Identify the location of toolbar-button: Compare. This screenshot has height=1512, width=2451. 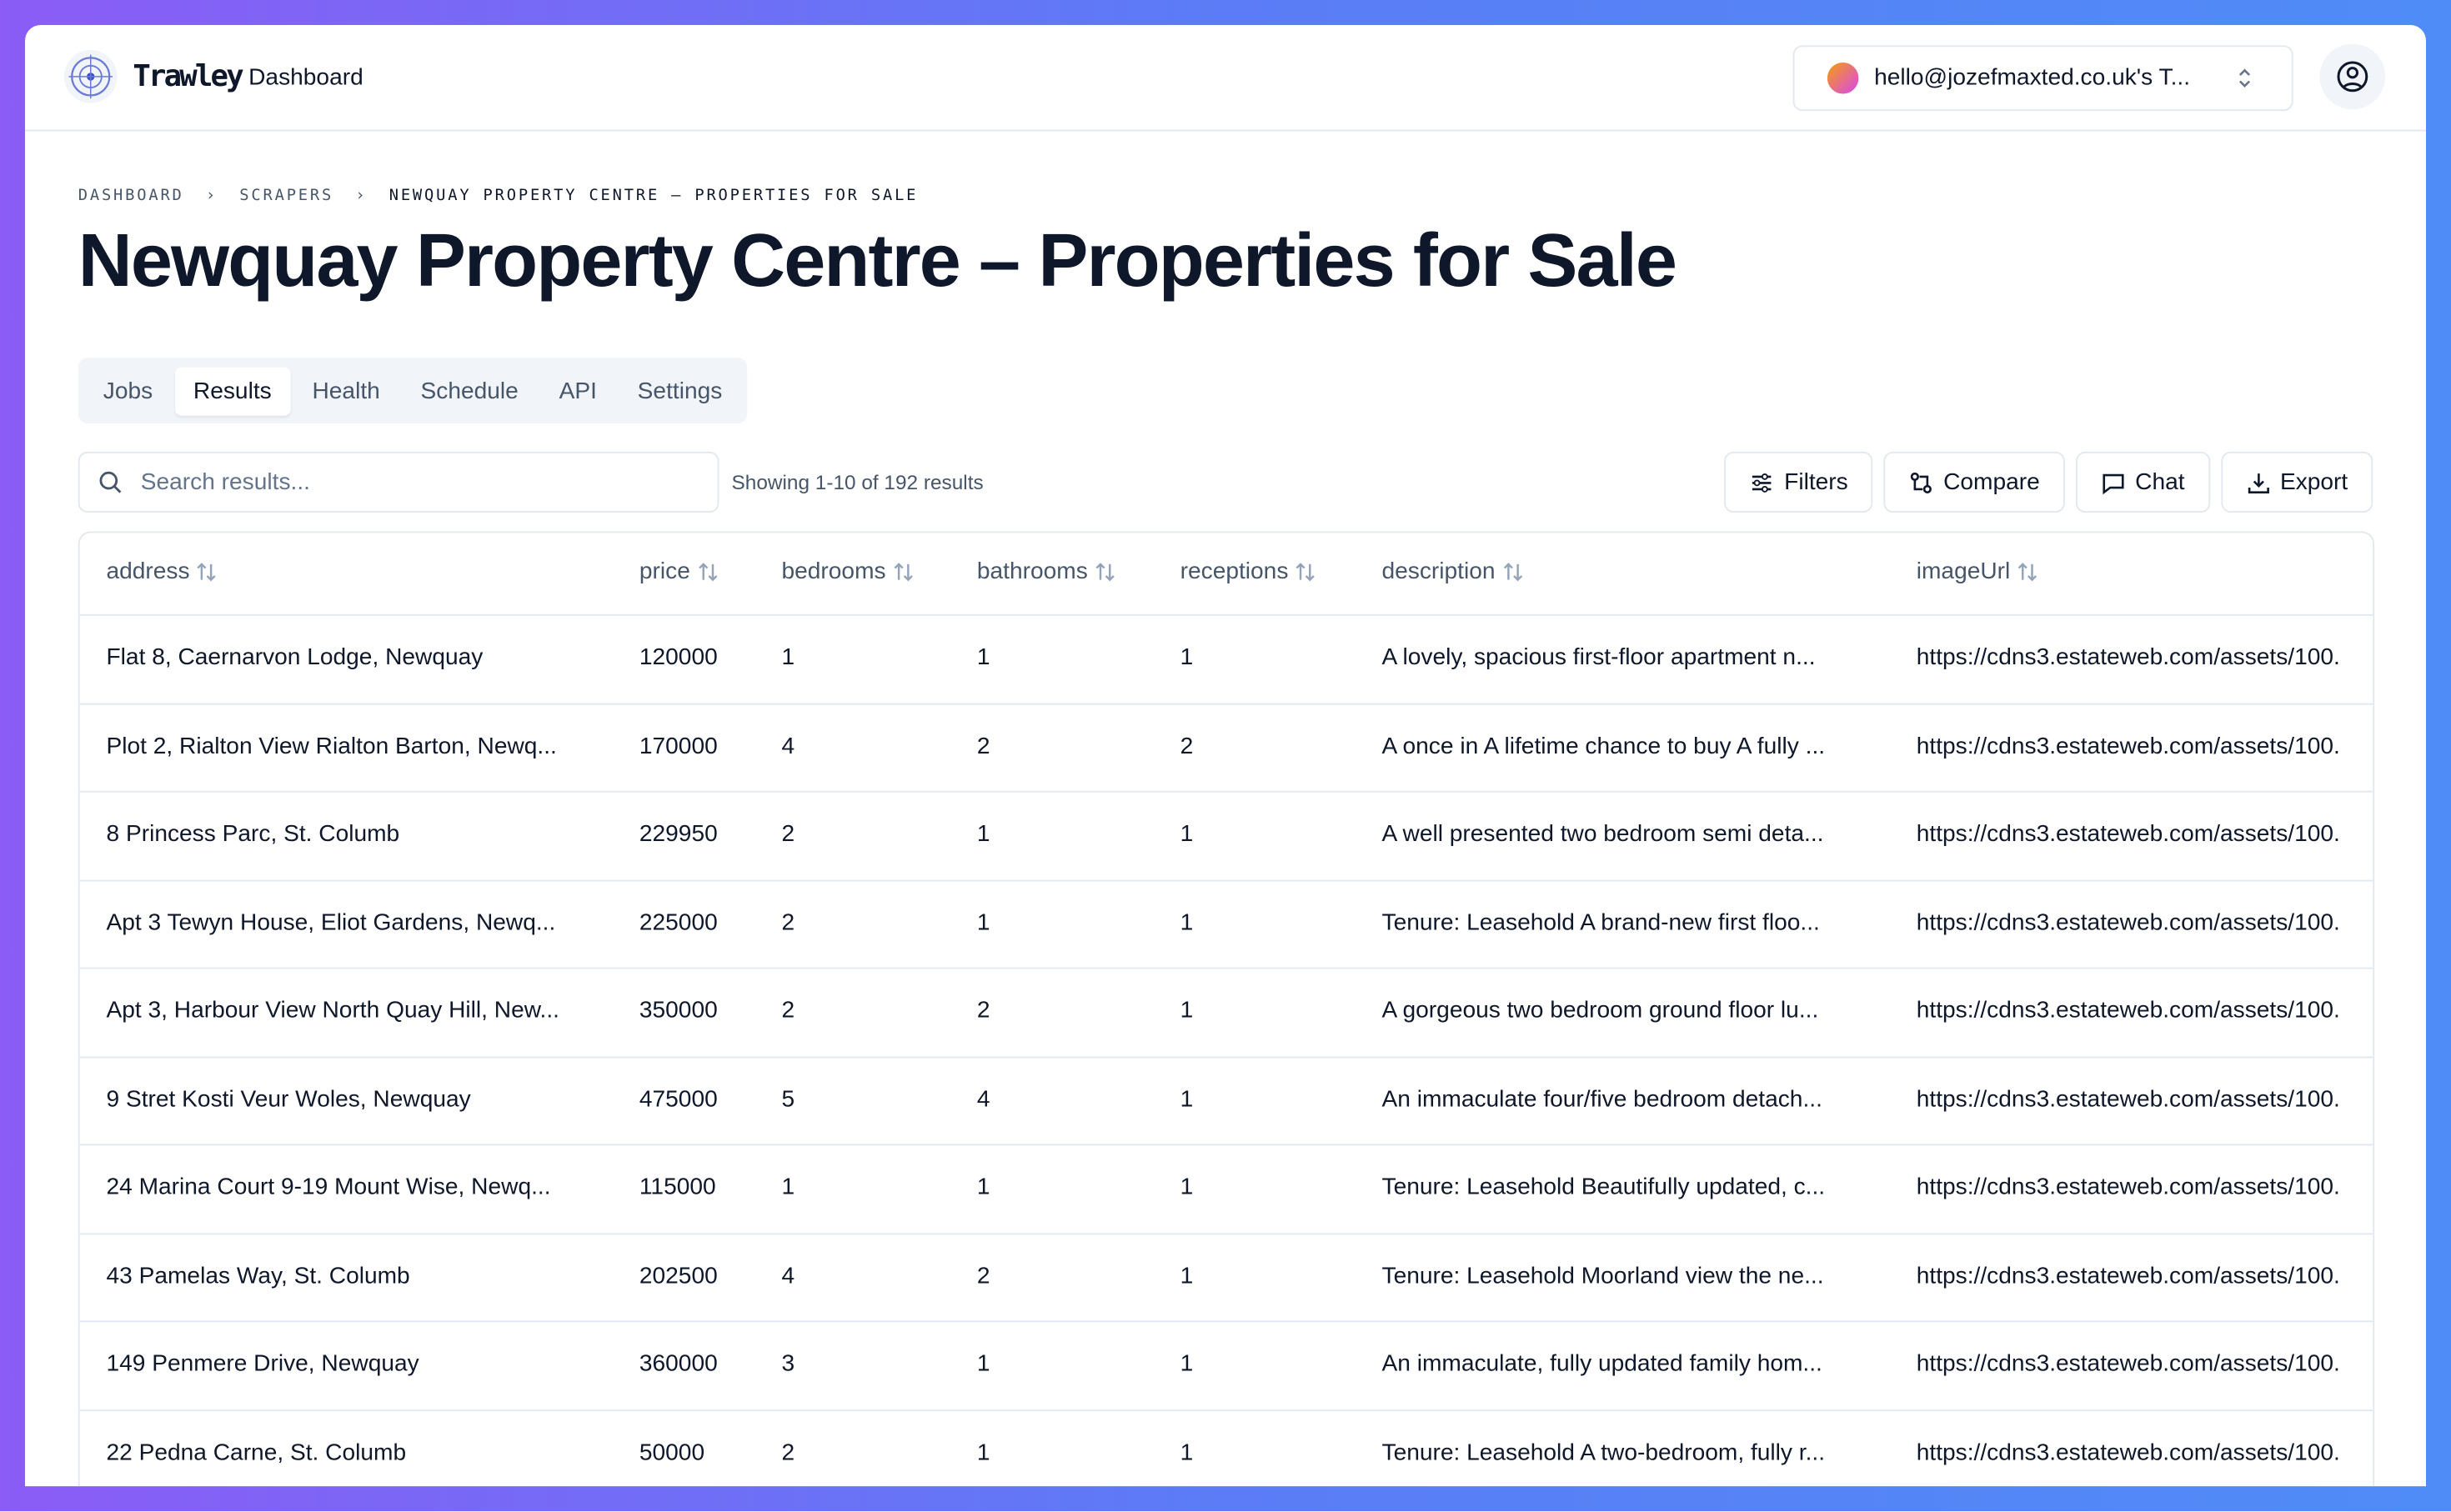
(1974, 482).